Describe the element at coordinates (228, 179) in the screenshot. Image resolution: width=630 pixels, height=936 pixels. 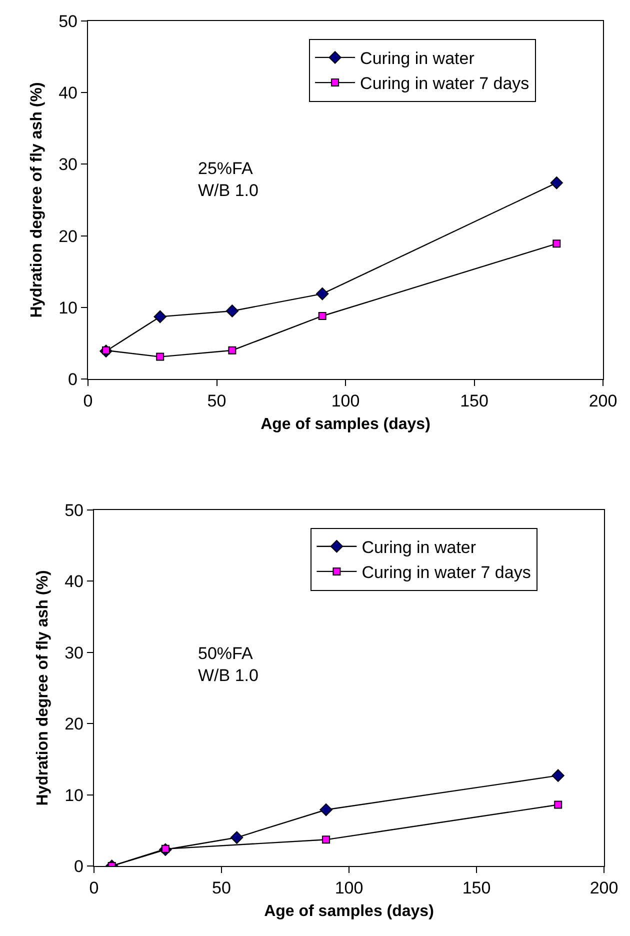
I see `annotation: 25%FA W/B 1.0` at that location.